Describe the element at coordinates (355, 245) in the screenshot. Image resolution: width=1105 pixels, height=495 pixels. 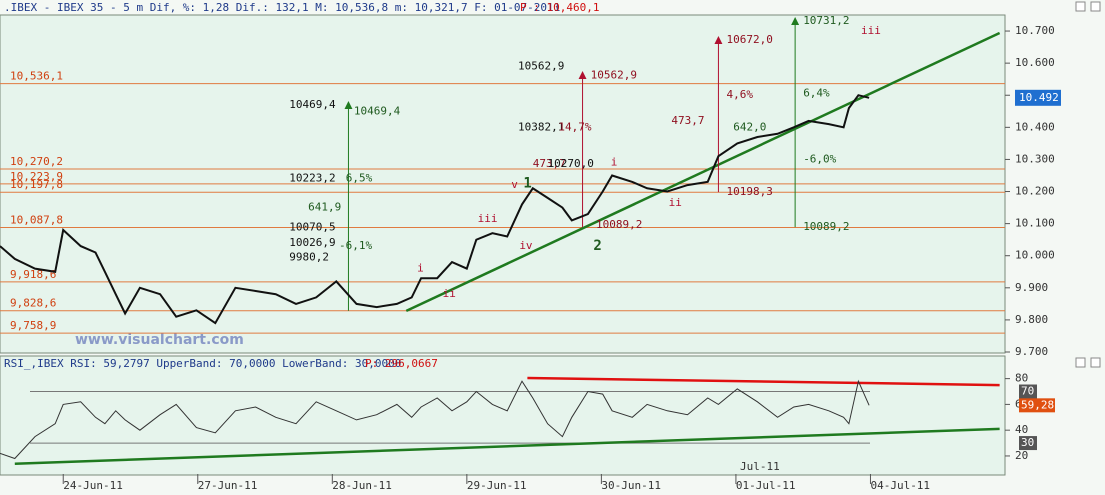
I see `annotation: -6,1%` at that location.